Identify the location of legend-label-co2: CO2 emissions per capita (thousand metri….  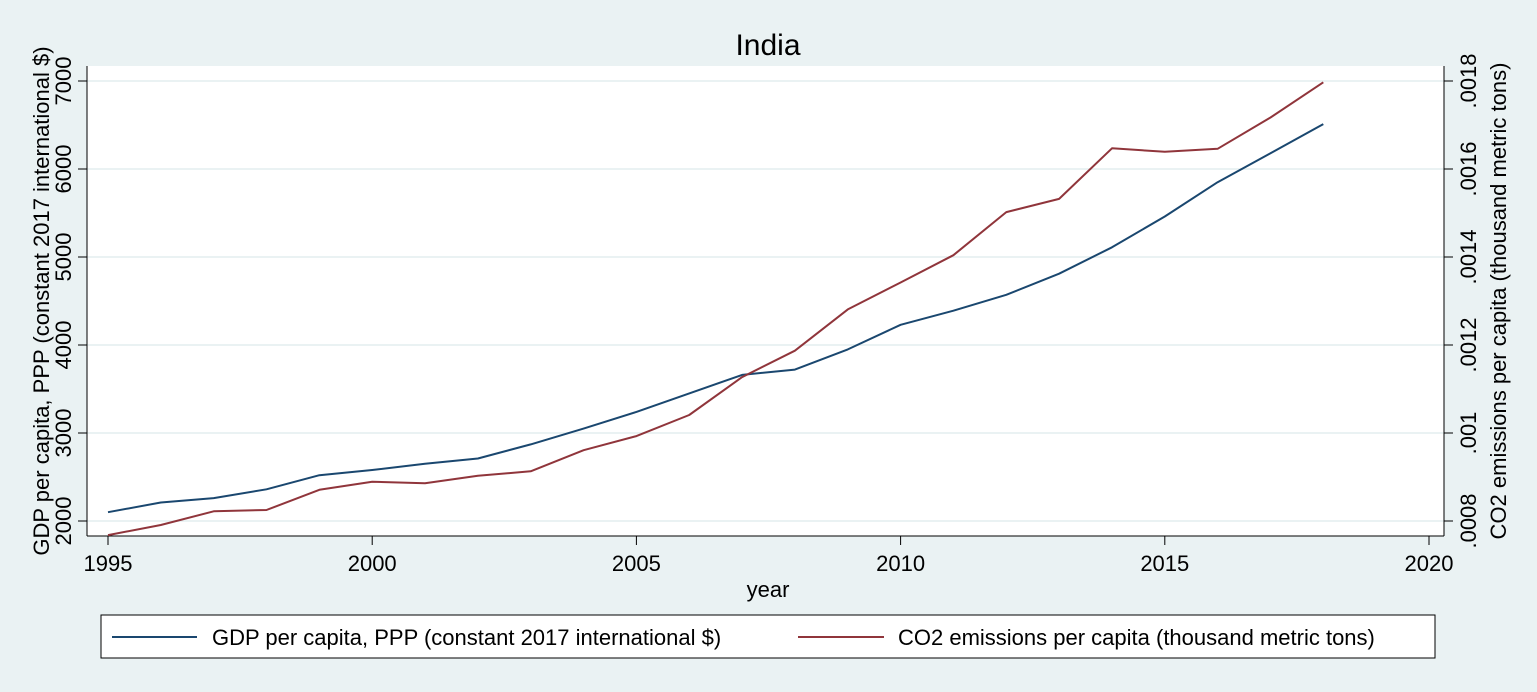
(1136, 637).